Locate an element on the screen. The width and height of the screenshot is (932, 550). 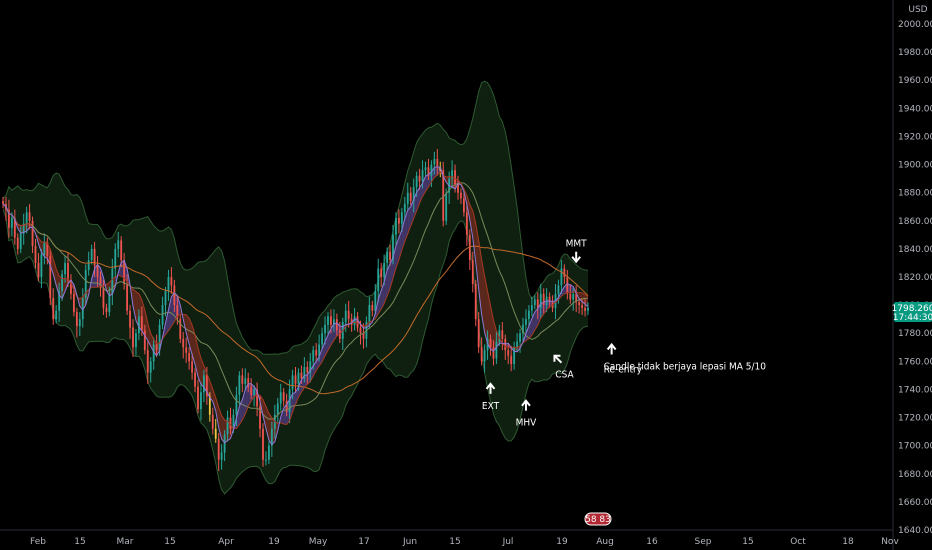
events-badge: 58 83 is located at coordinates (598, 519).